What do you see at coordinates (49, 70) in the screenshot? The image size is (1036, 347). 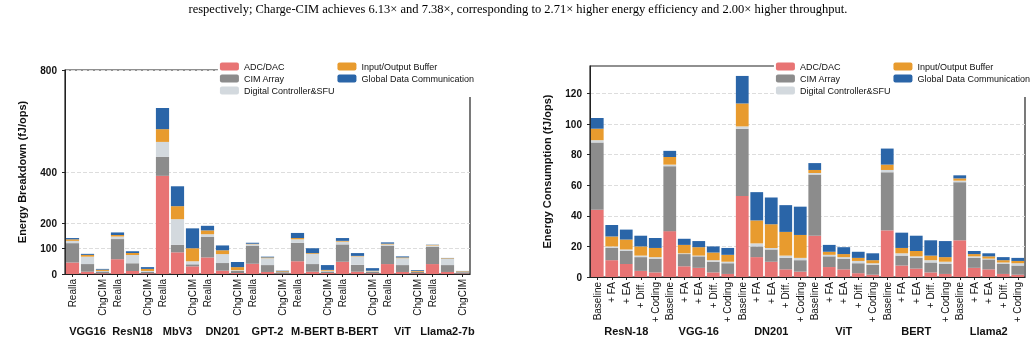 I see `y-tick-label: 800` at bounding box center [49, 70].